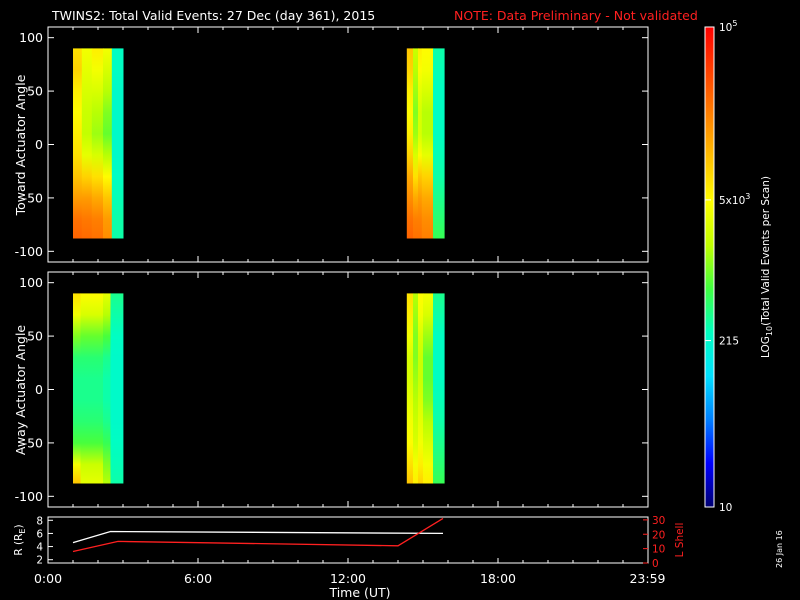  I want to click on away-ytick-label: -100, so click(29, 496).